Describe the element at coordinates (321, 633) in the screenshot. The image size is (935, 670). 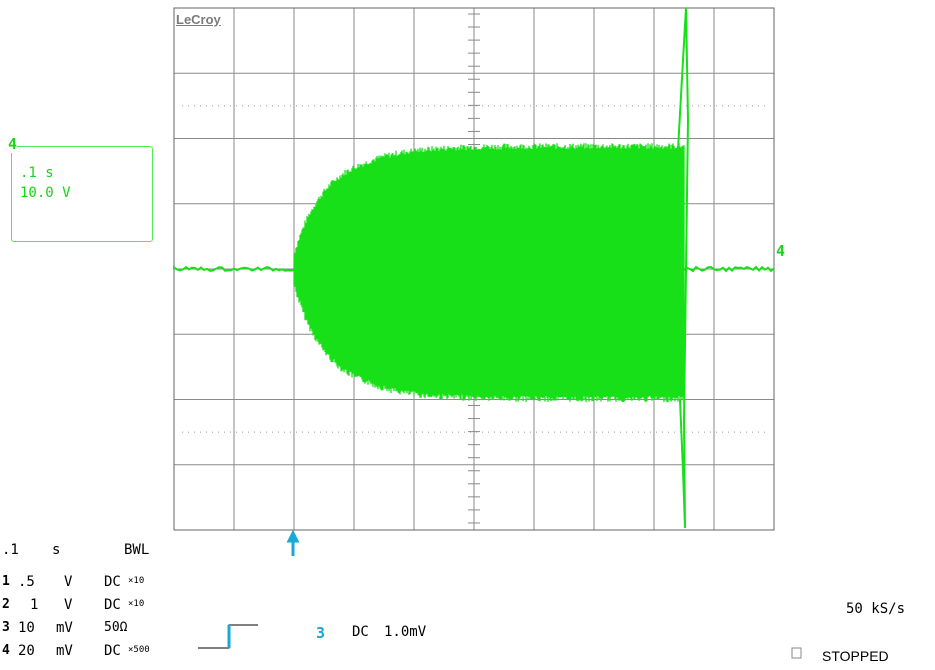
I see `trigger-channel: 3` at that location.